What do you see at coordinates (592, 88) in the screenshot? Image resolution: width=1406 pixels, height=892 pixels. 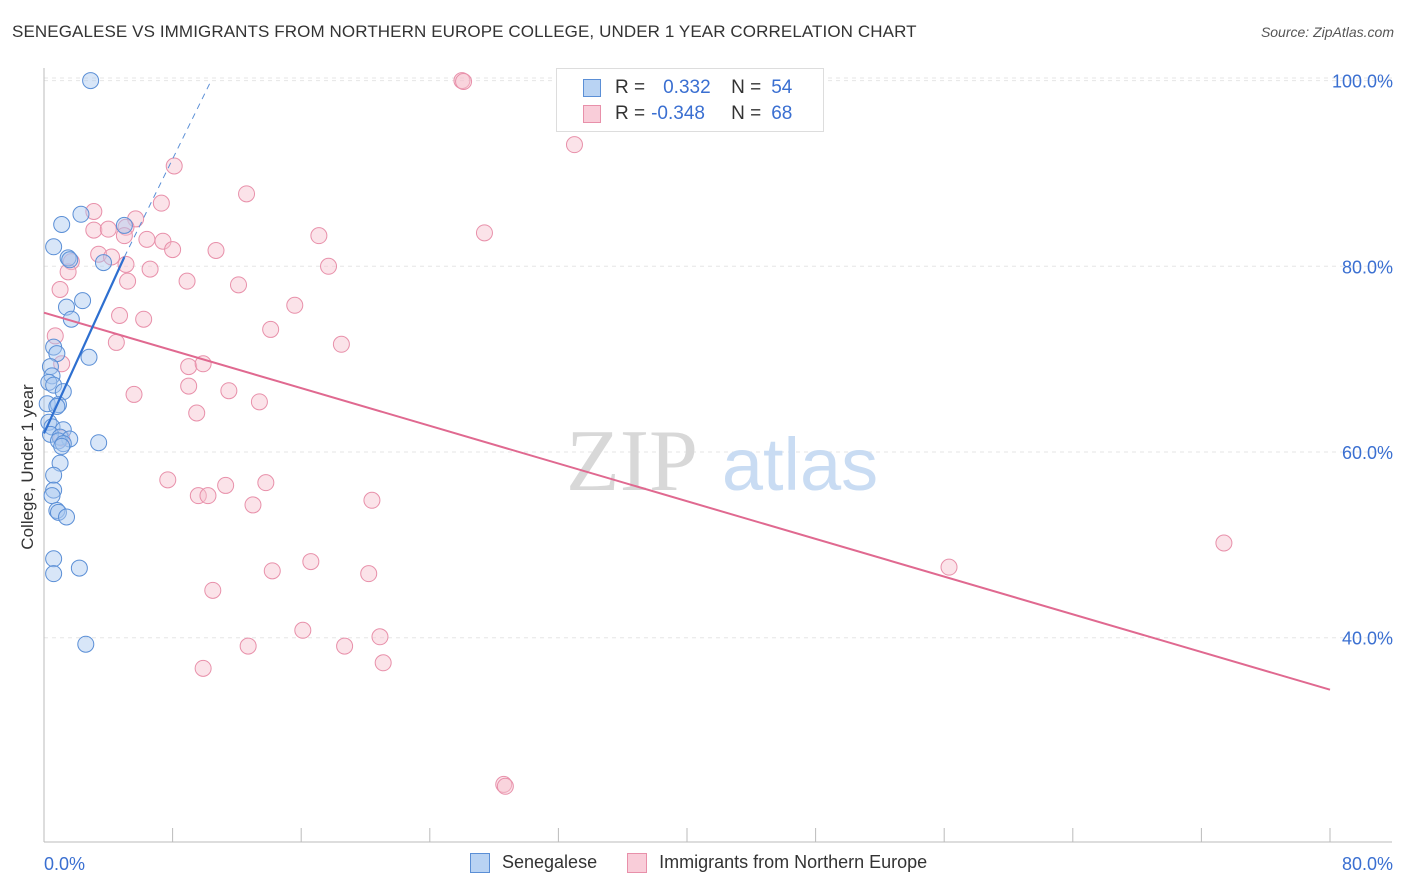 I see `legend-swatch-blue` at bounding box center [592, 88].